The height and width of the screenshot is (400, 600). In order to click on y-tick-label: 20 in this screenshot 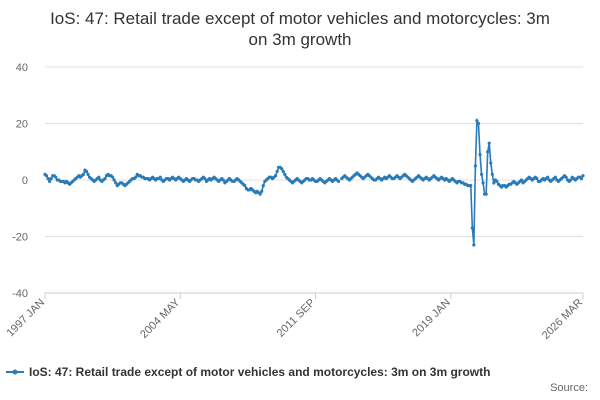, I will do `click(22, 125)`.